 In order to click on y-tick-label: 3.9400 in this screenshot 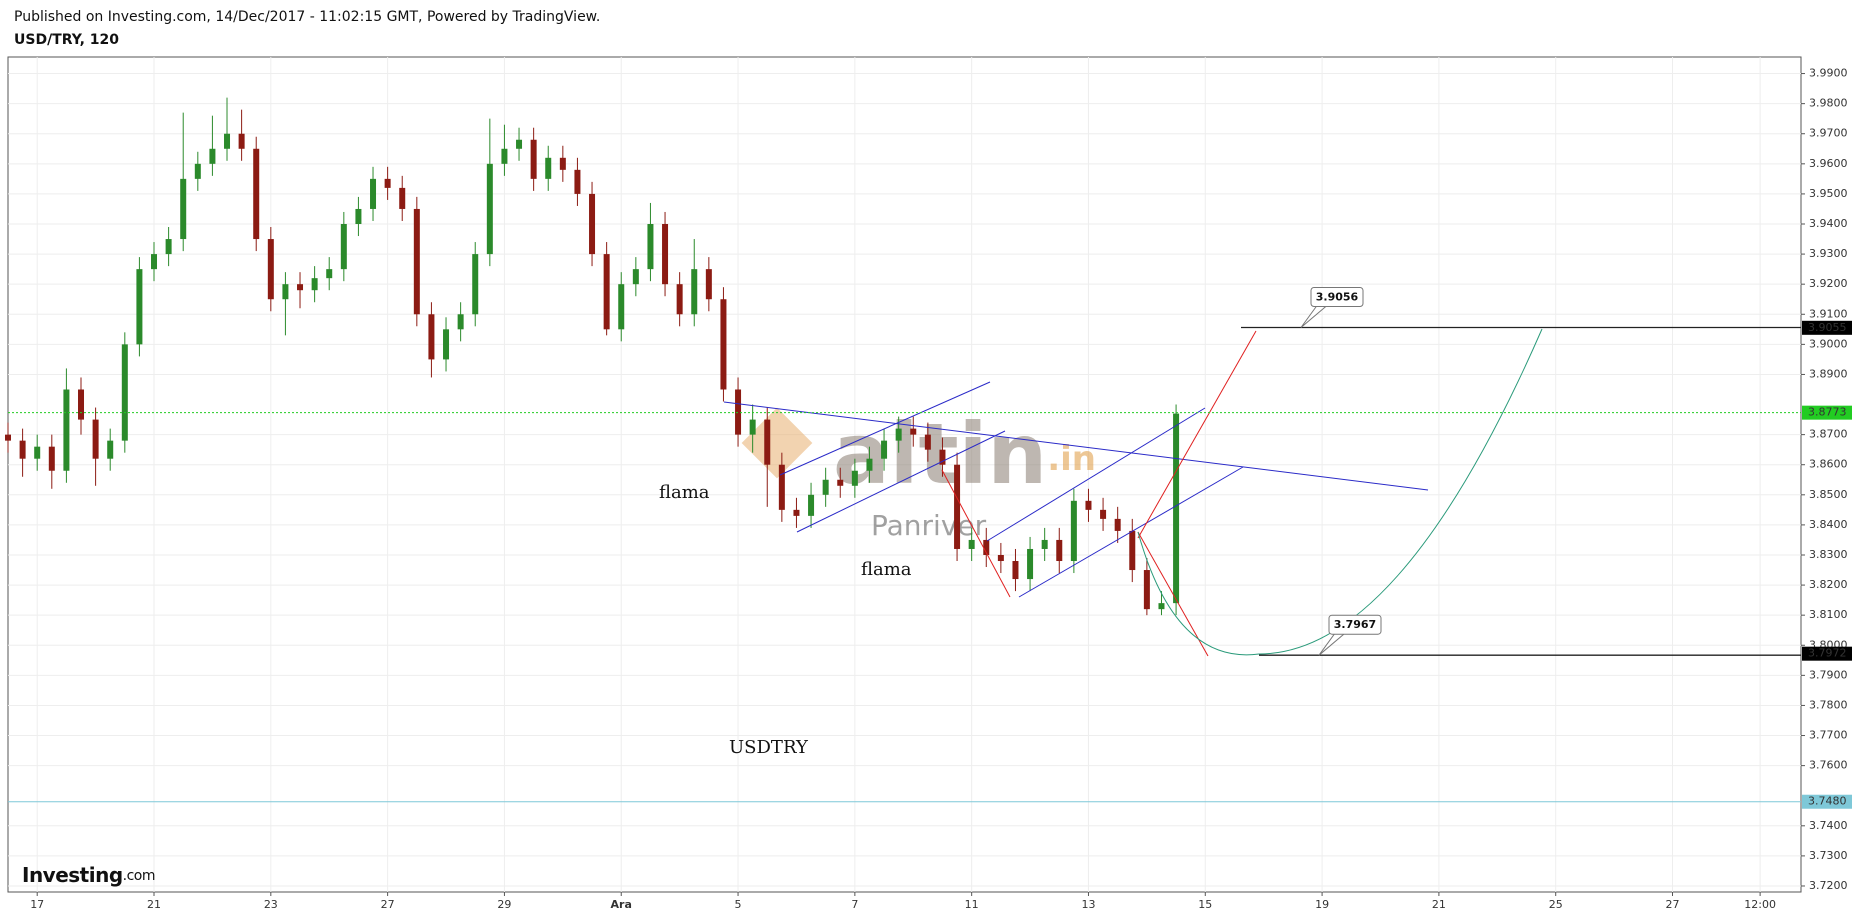, I will do `click(1828, 223)`.